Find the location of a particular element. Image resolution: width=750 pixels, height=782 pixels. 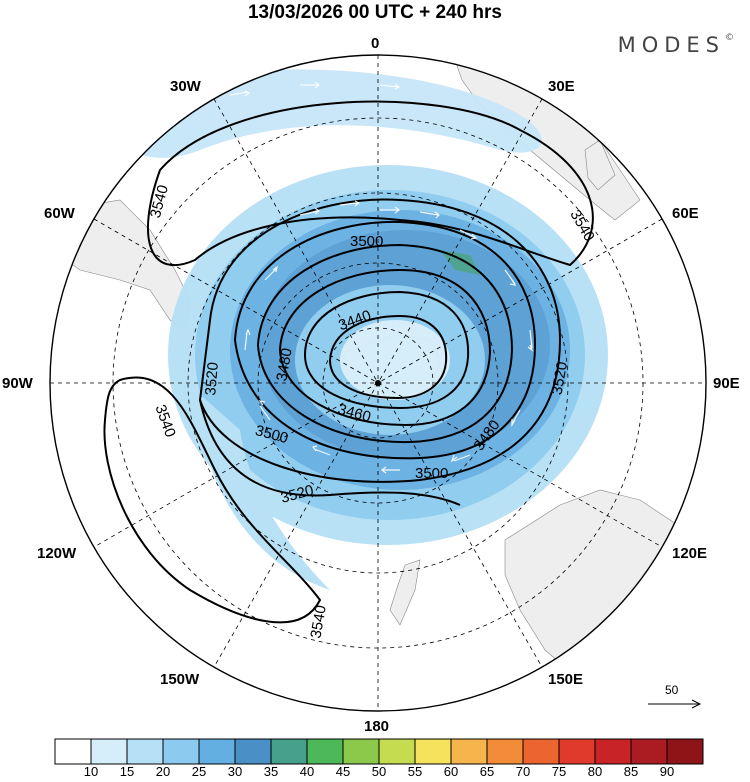

meridian-label-120w: 120W is located at coordinates (57, 553).